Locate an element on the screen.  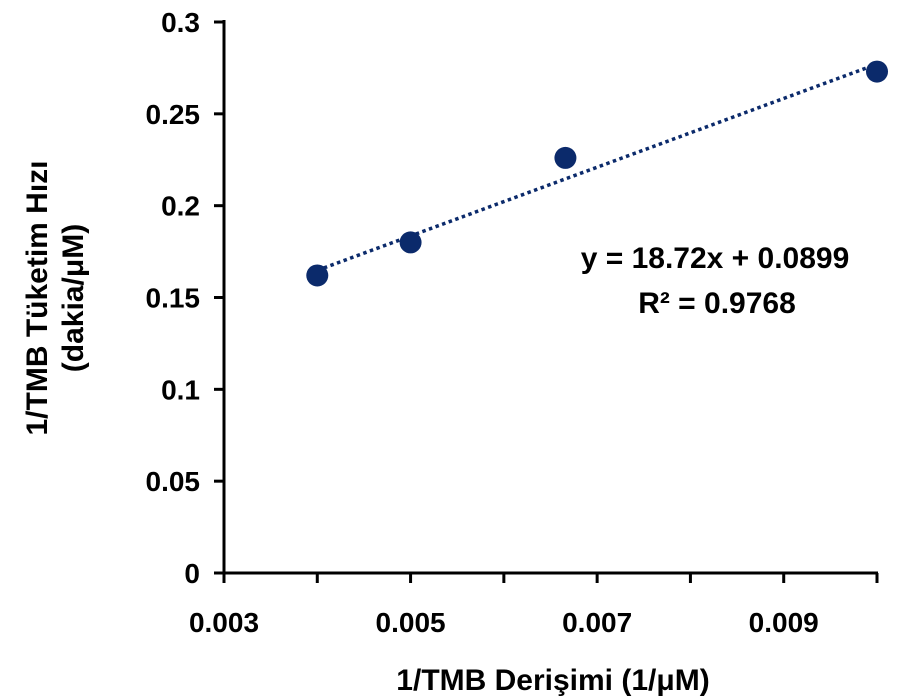
r-squared-label: R² = 0.9768 is located at coordinates (717, 303).